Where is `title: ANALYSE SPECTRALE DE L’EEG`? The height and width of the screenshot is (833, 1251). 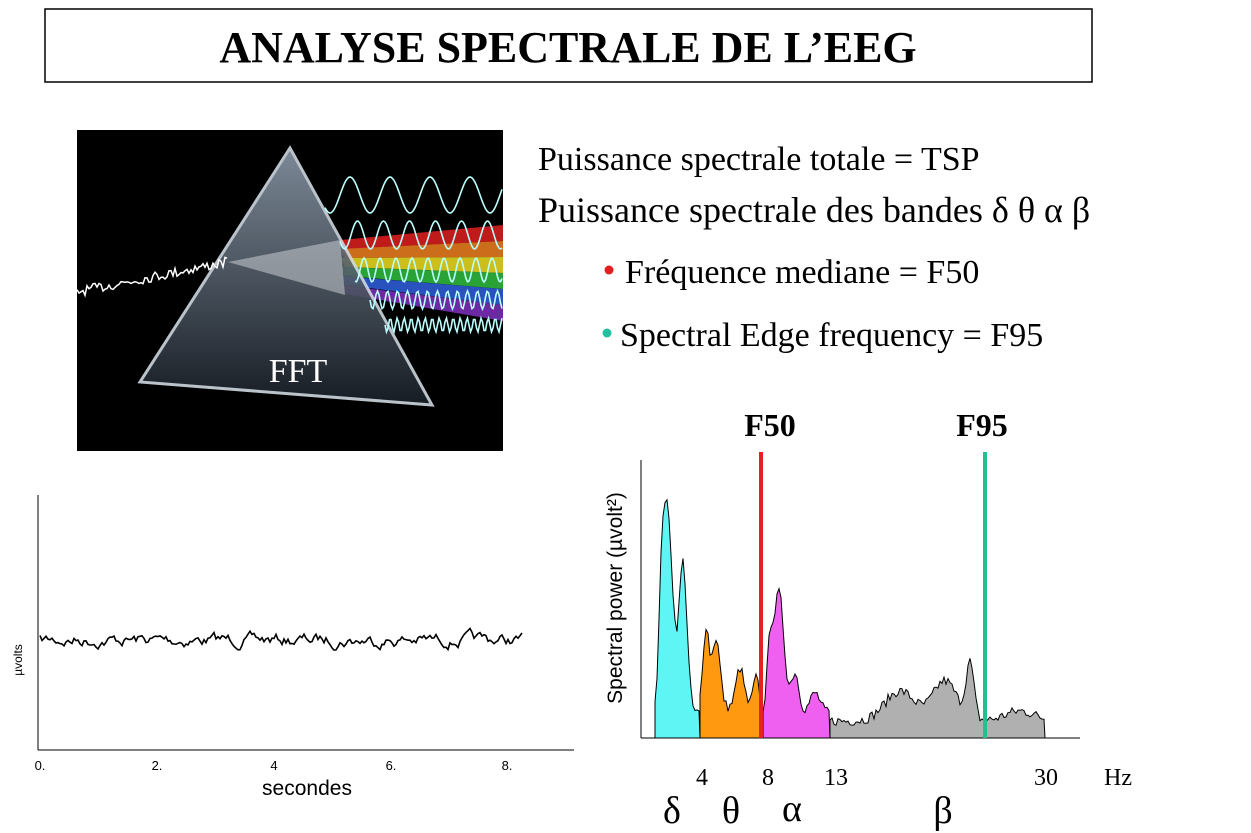 title: ANALYSE SPECTRALE DE L’EEG is located at coordinates (567, 47).